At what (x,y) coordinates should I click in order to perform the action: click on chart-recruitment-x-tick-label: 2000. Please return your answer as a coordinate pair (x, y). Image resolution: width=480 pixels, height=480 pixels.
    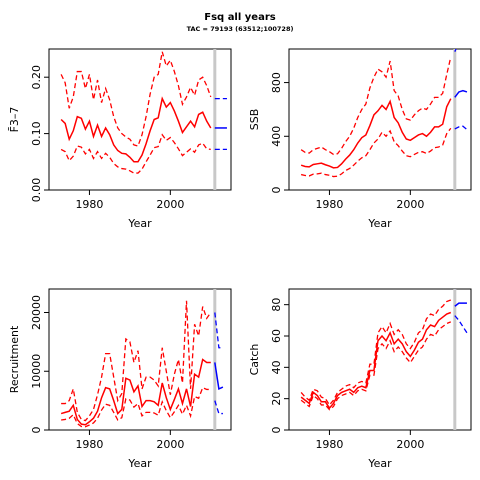
    Looking at the image, I should click on (170, 444).